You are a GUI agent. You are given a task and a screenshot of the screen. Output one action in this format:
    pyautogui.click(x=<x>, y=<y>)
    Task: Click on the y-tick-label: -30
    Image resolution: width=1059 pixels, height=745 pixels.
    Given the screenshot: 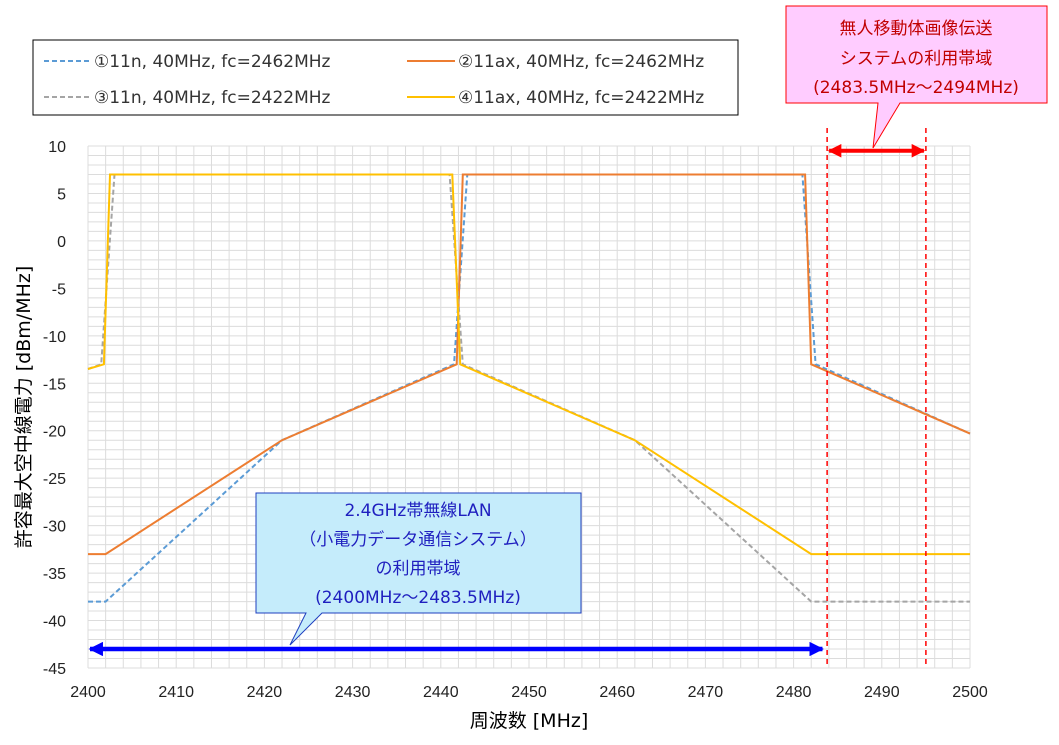 What is the action you would take?
    pyautogui.click(x=54, y=527)
    